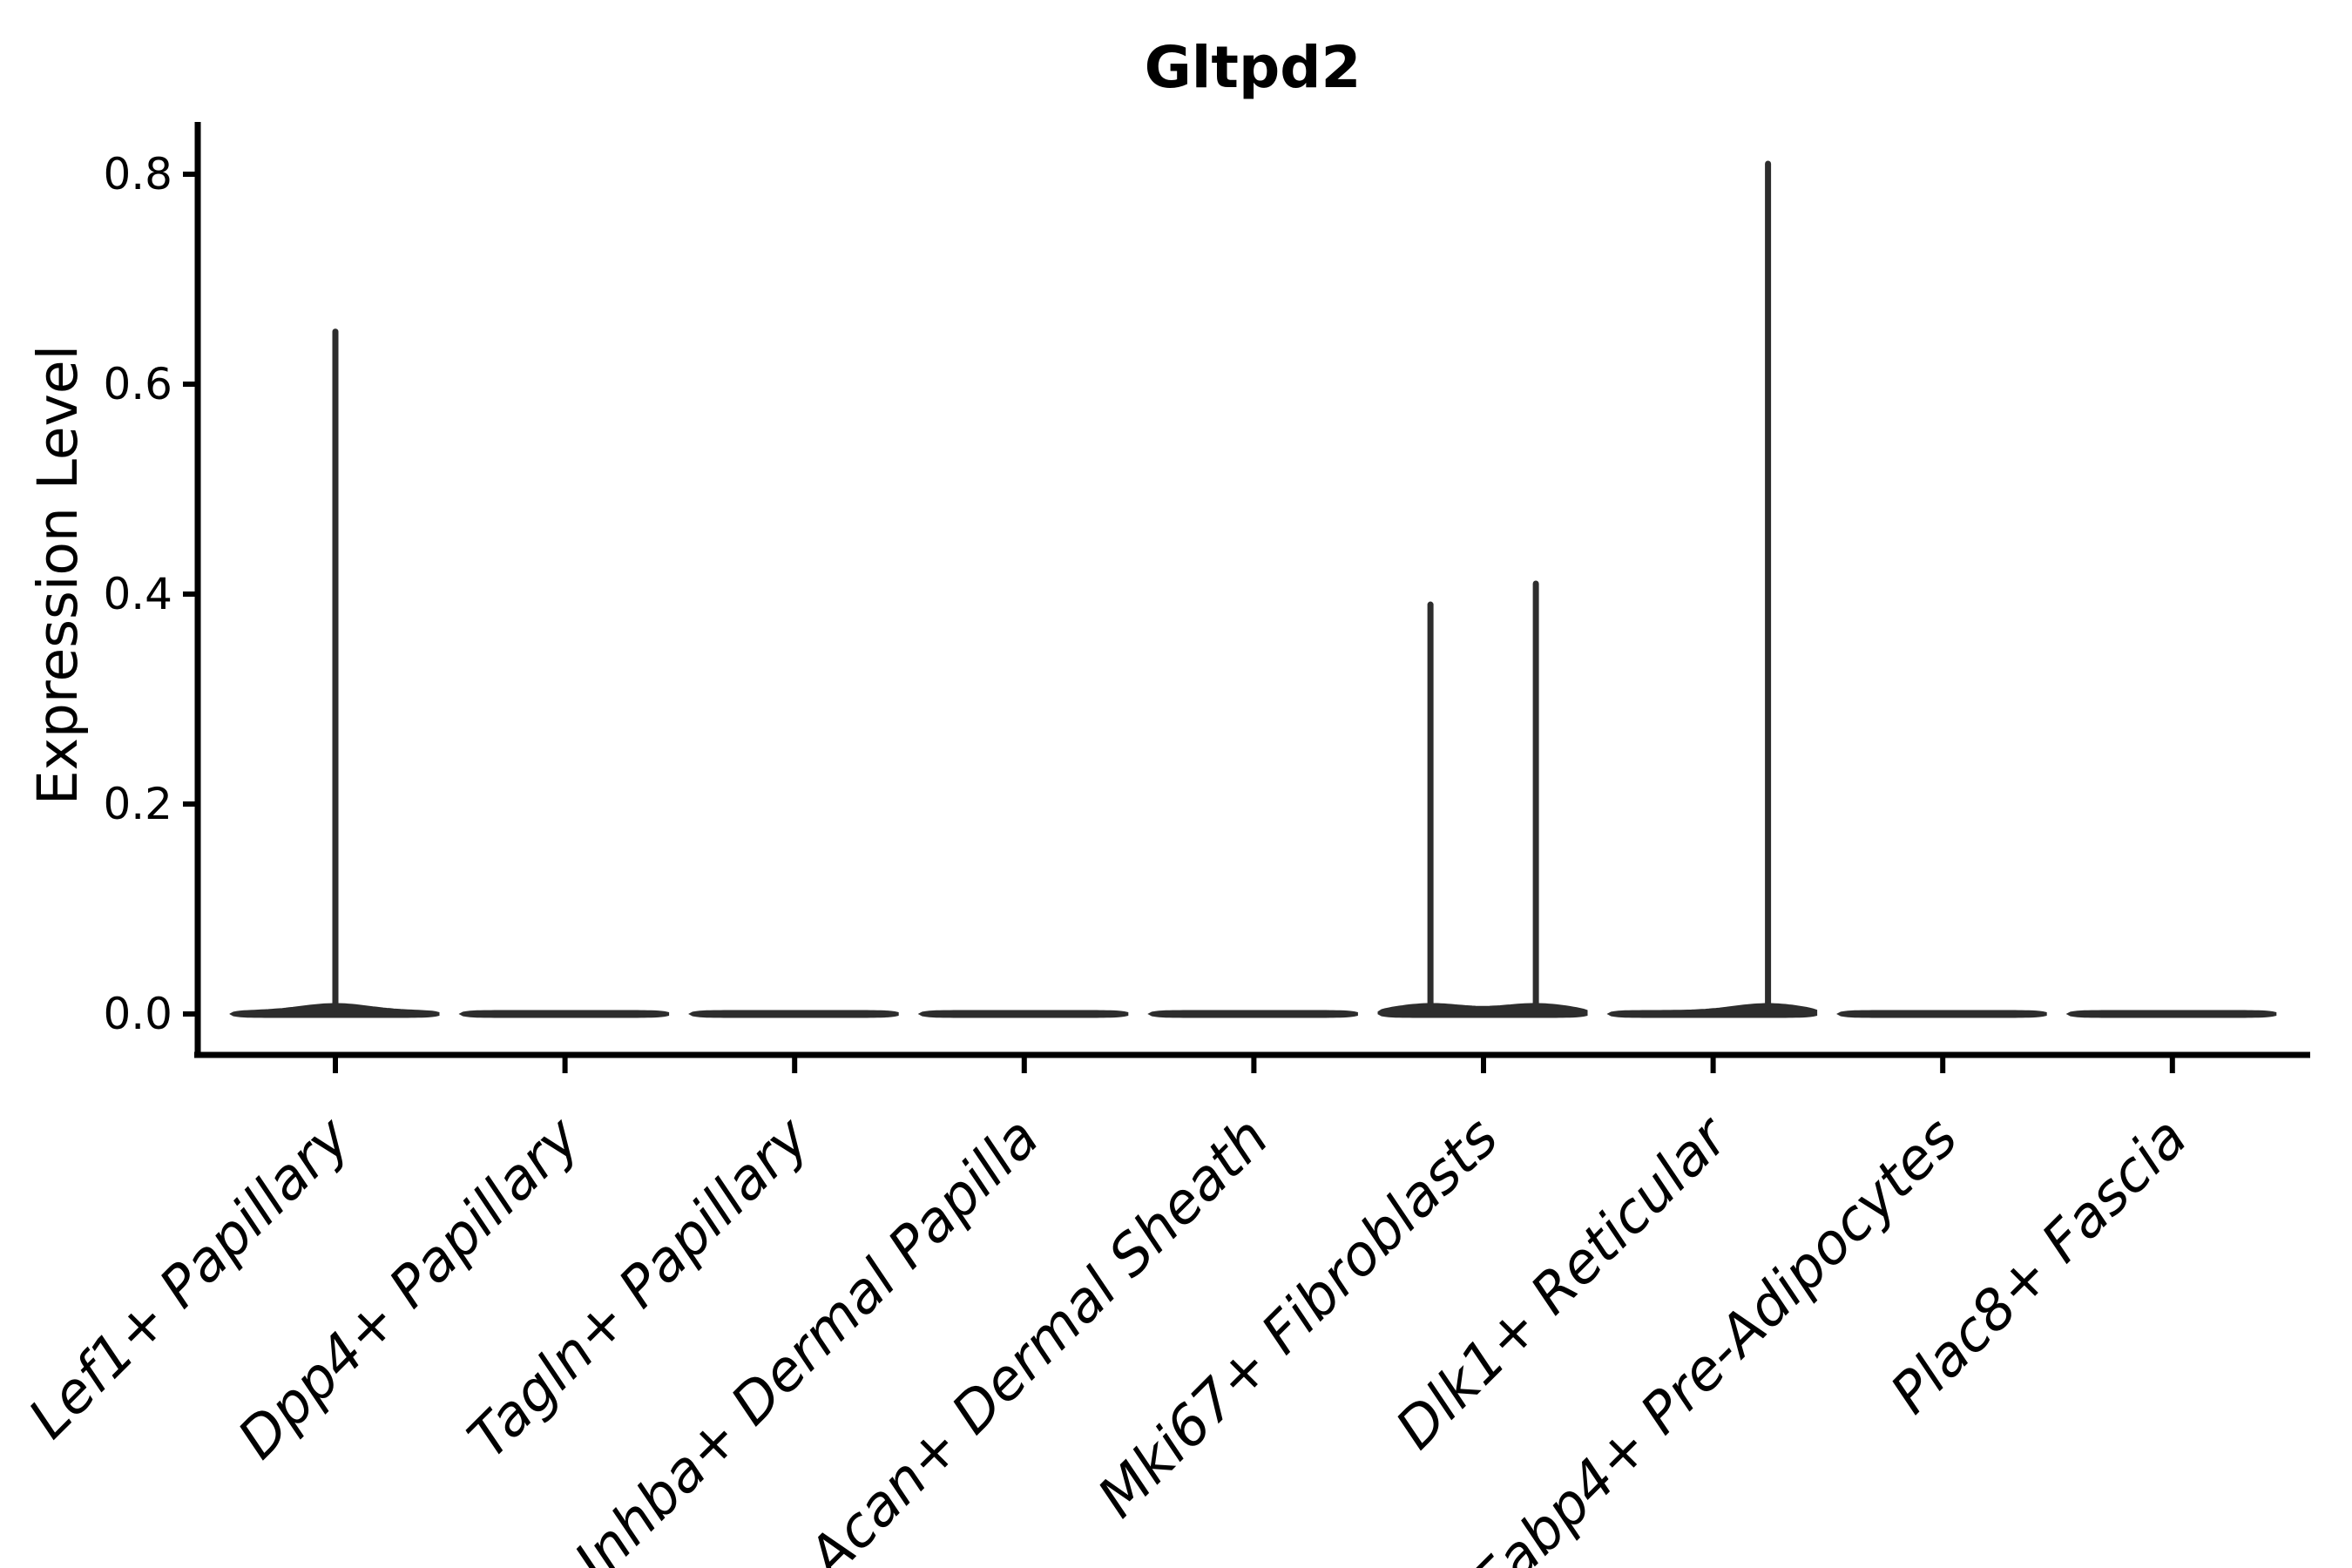 This screenshot has width=2352, height=1568. I want to click on y-tick-label: 0.4, so click(137, 594).